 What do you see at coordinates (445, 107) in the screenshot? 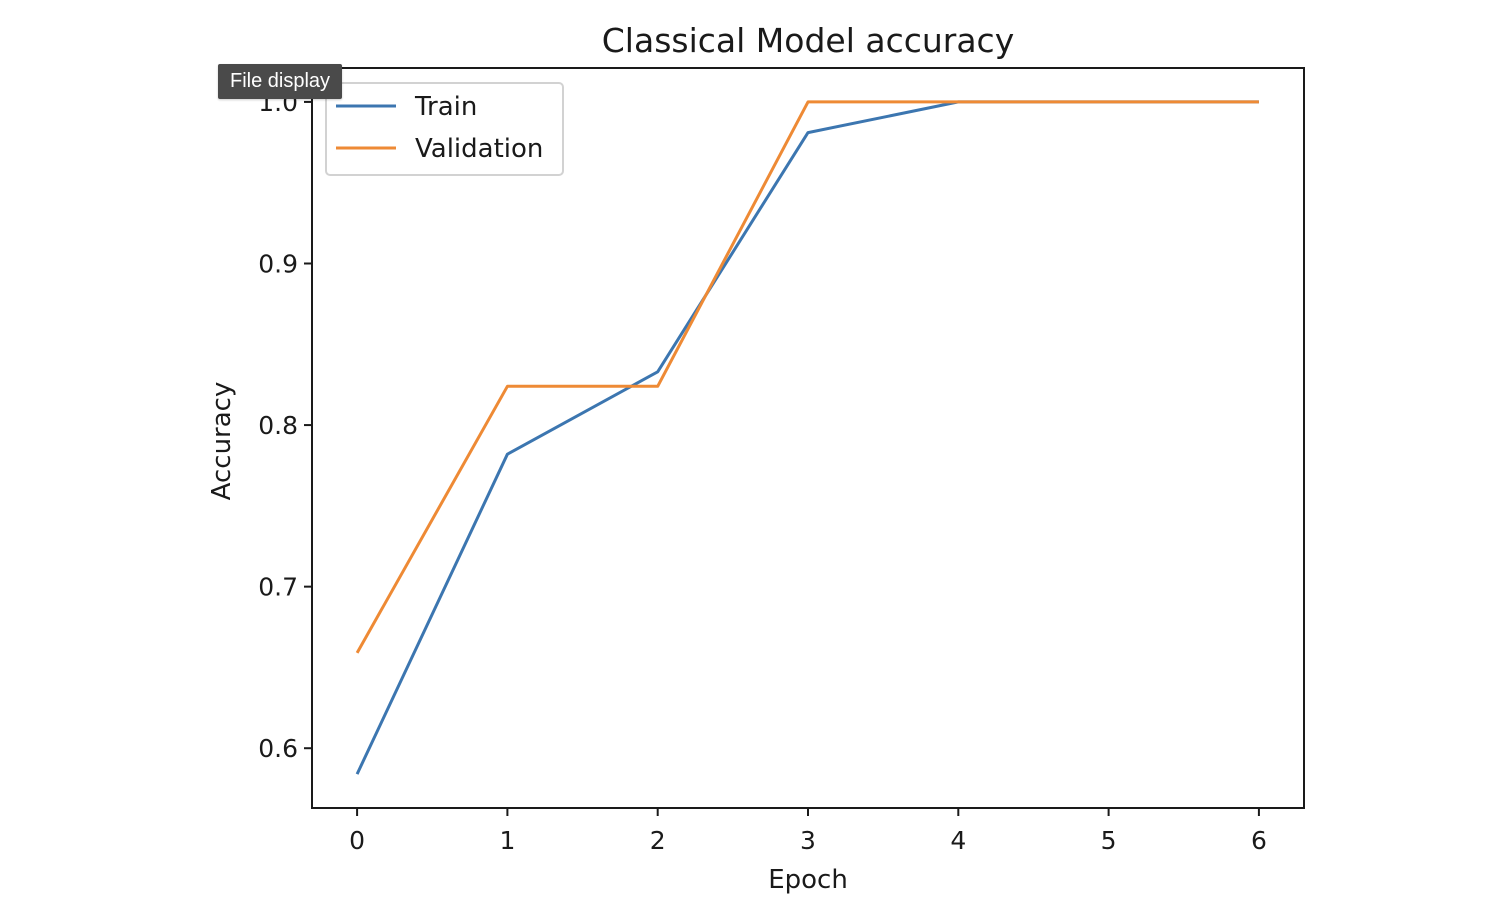
I see `legend-label-train: Train` at bounding box center [445, 107].